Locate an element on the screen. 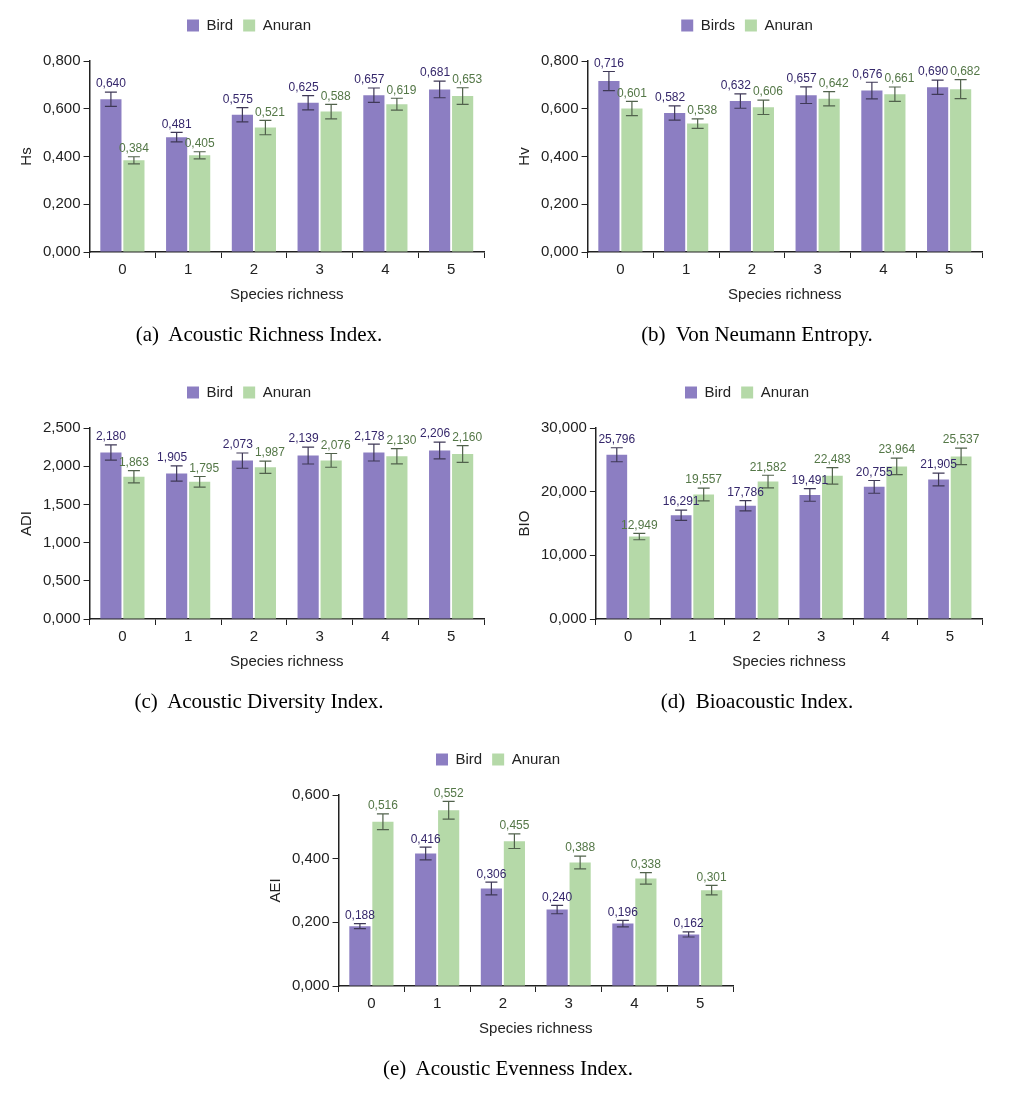  y-tick-label: 0,200 is located at coordinates (559, 203).